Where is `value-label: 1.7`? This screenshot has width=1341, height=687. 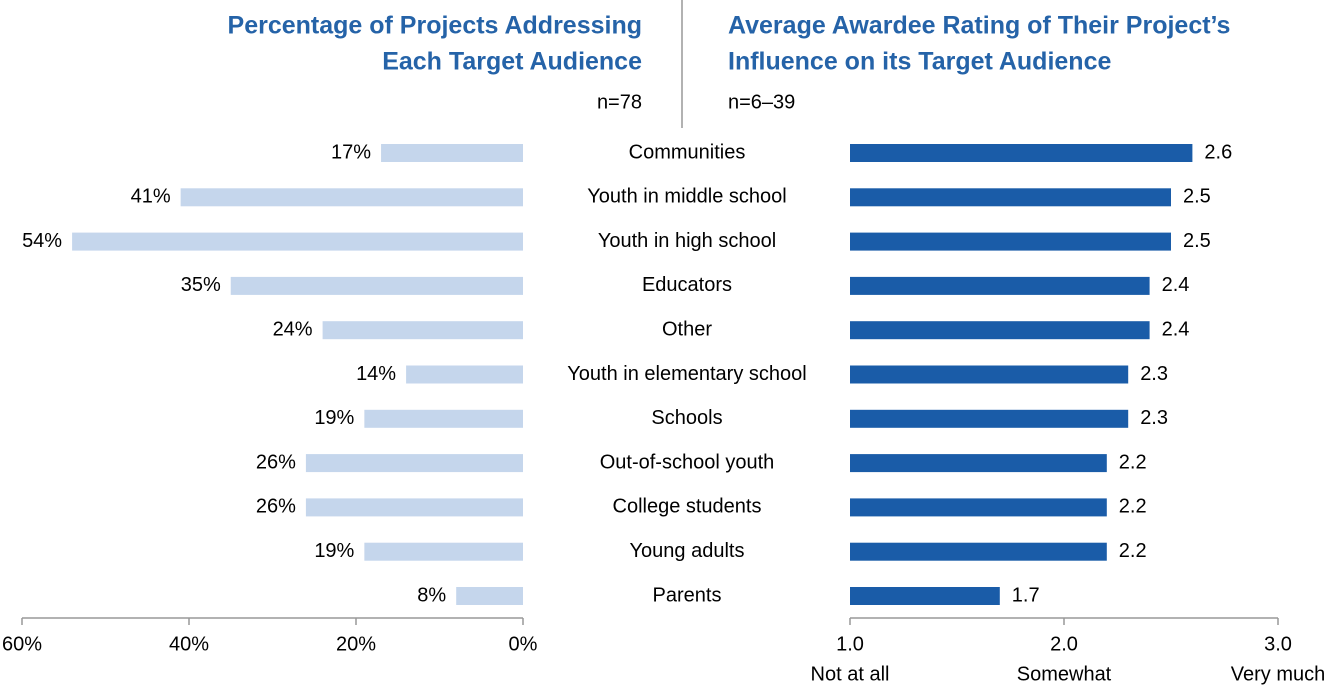 value-label: 1.7 is located at coordinates (1026, 595).